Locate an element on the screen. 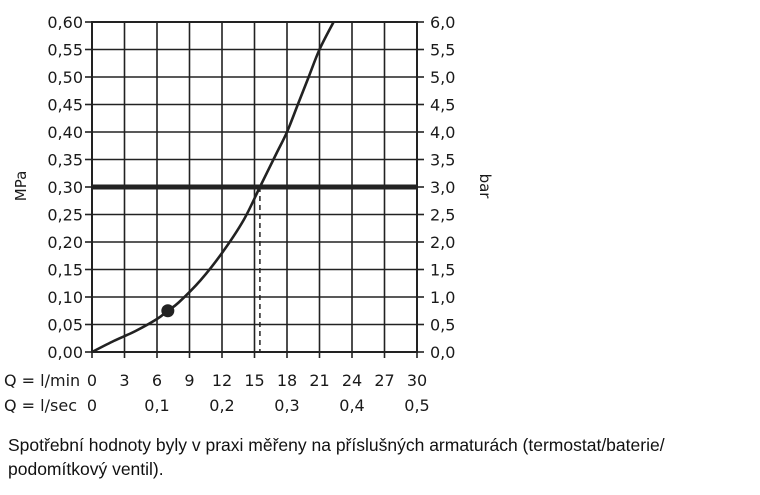 This screenshot has width=760, height=495. x-lmin-tick-label: 0 is located at coordinates (92, 380).